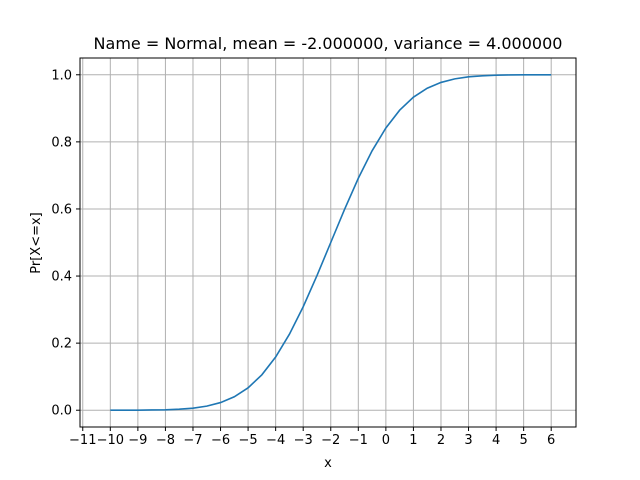  What do you see at coordinates (303, 440) in the screenshot?
I see `x-tick-label: −3` at bounding box center [303, 440].